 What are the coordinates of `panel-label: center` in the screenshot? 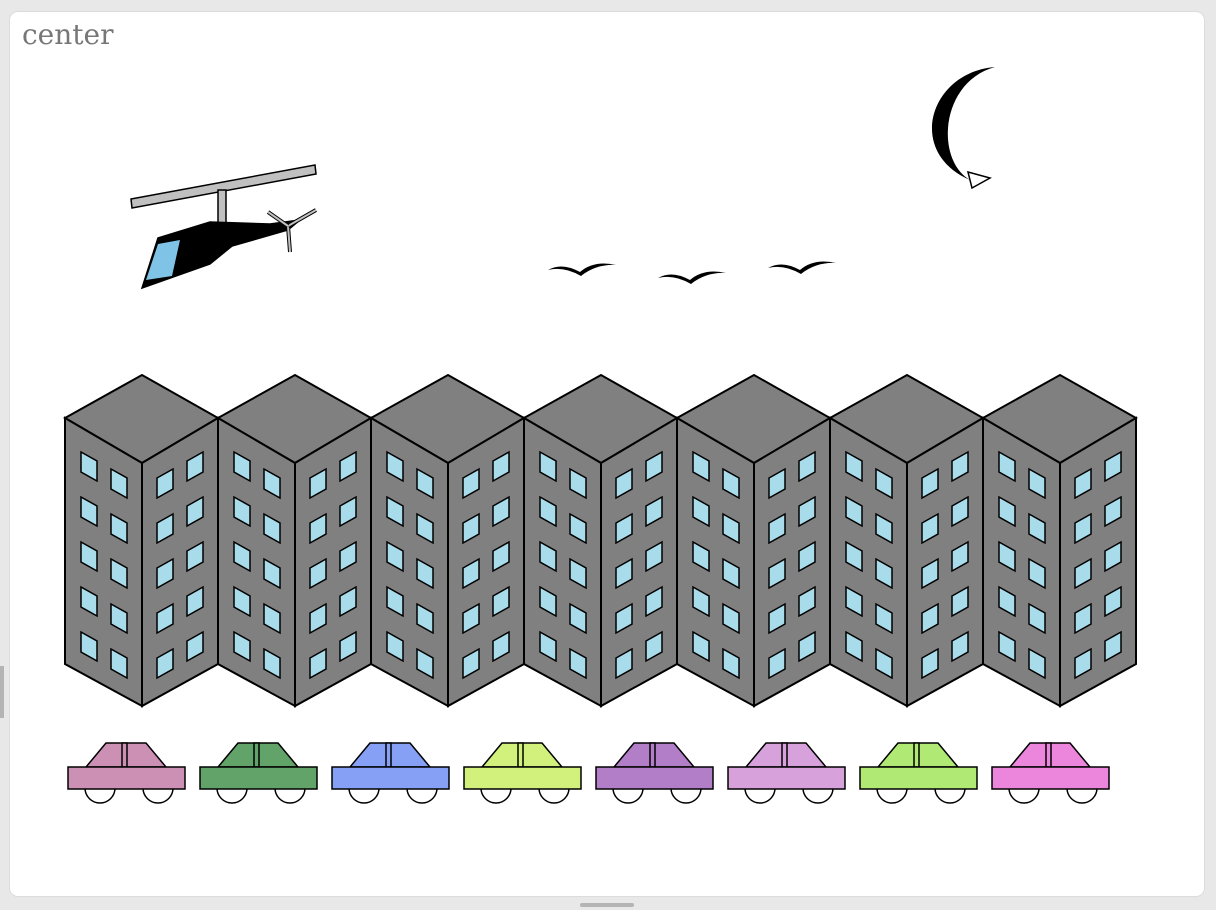 It's located at (68, 34).